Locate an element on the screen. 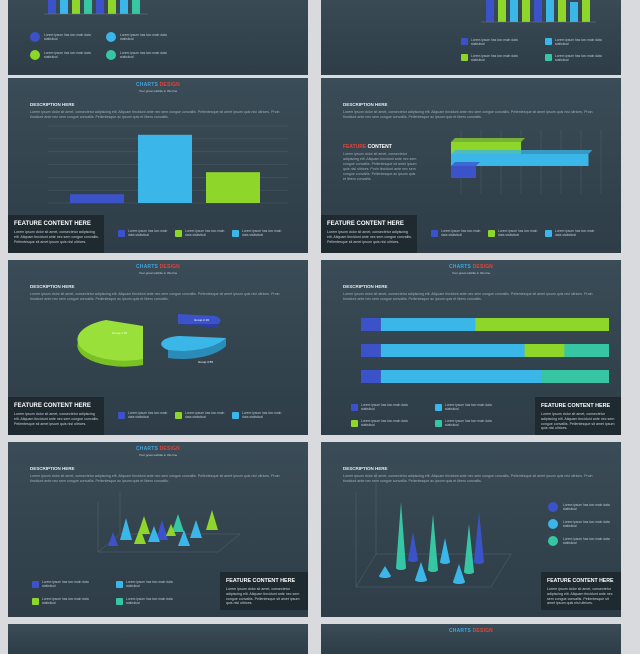  slide-10: CHARTS DESIGN is located at coordinates (471, 639).